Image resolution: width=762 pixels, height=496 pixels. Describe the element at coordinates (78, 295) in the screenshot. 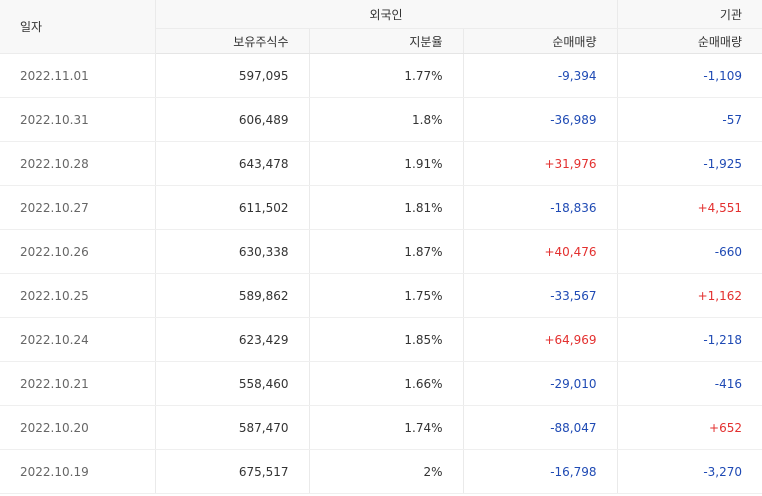

I see `date-cell: 2022.10.25` at that location.